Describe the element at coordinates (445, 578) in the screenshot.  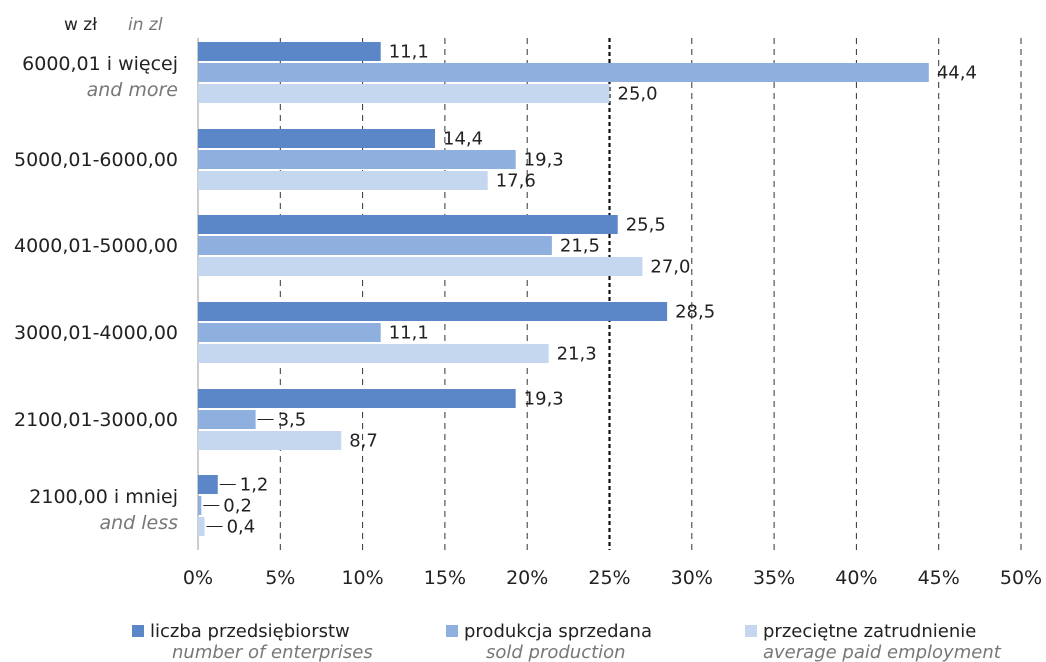
I see `x-tick-label: 15%` at that location.